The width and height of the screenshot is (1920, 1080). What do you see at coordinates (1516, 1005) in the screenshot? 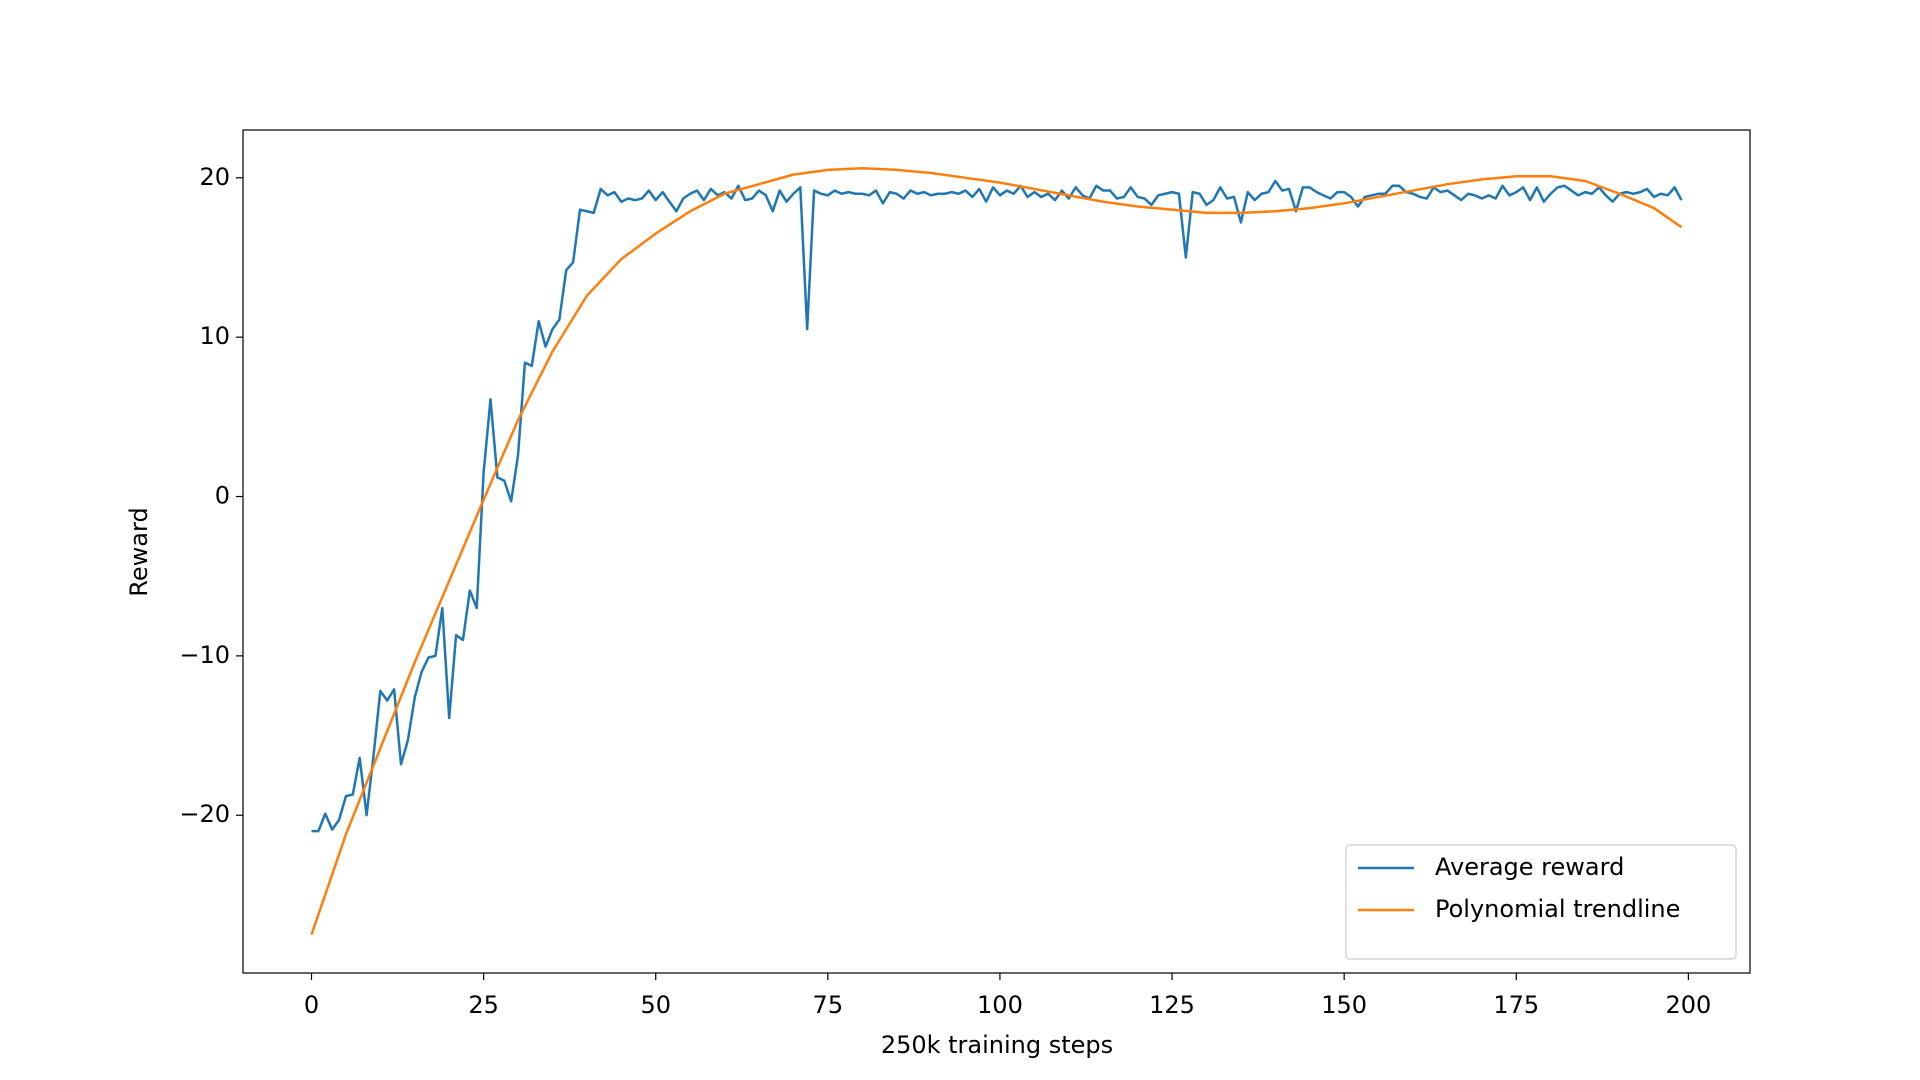
I see `x-tick-label: 175` at bounding box center [1516, 1005].